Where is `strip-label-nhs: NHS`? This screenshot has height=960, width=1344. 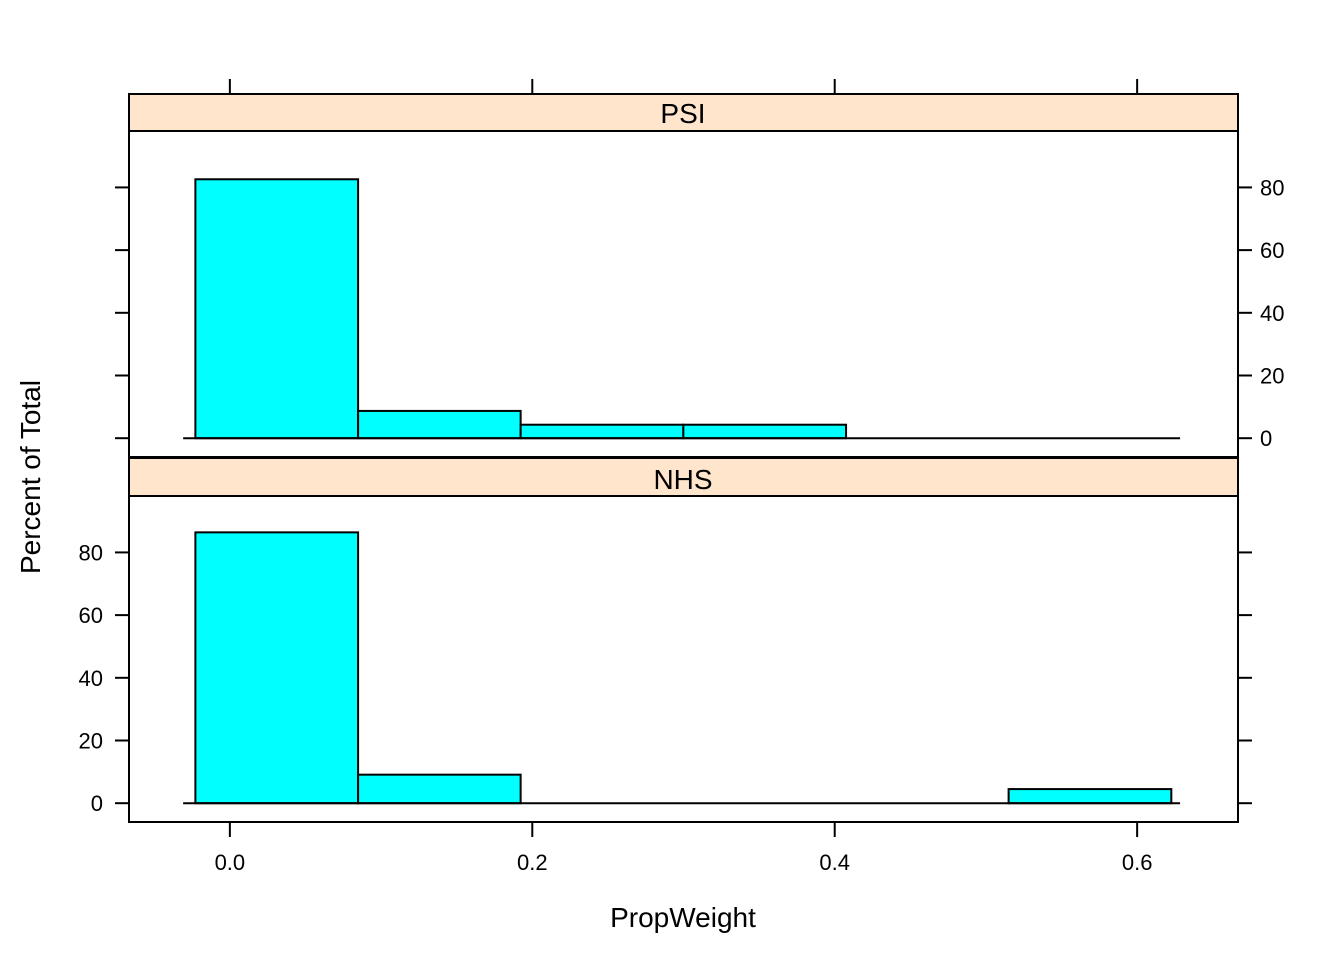
strip-label-nhs: NHS is located at coordinates (682, 479).